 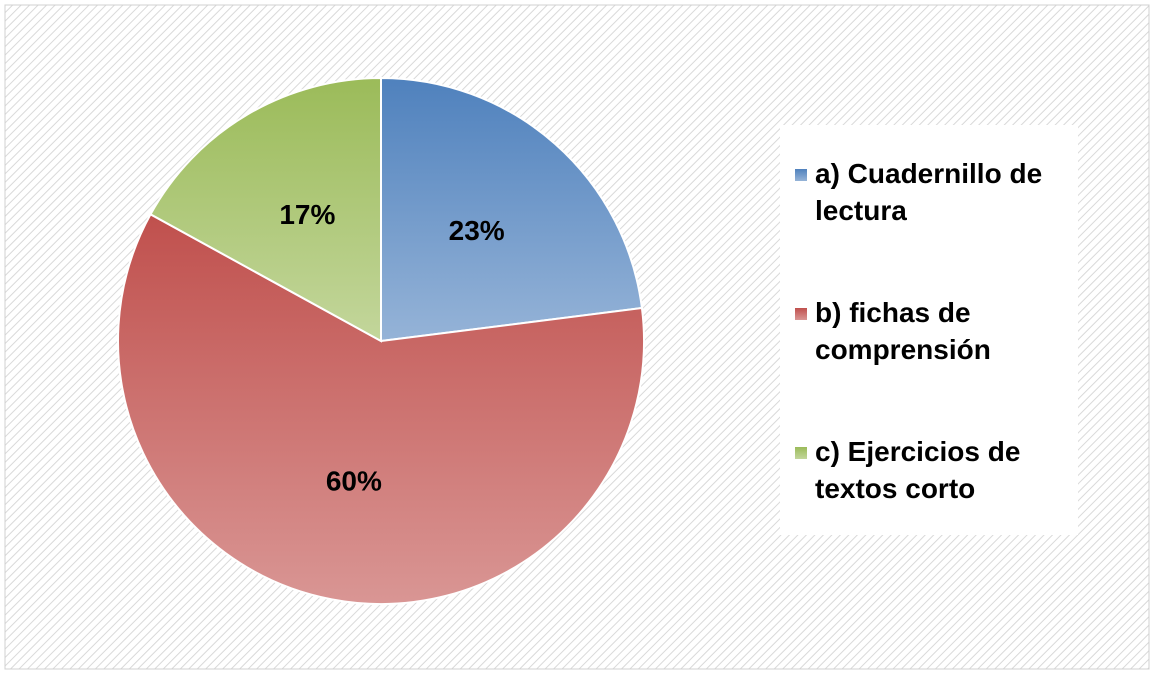 I want to click on data-label: 17%, so click(x=307, y=214).